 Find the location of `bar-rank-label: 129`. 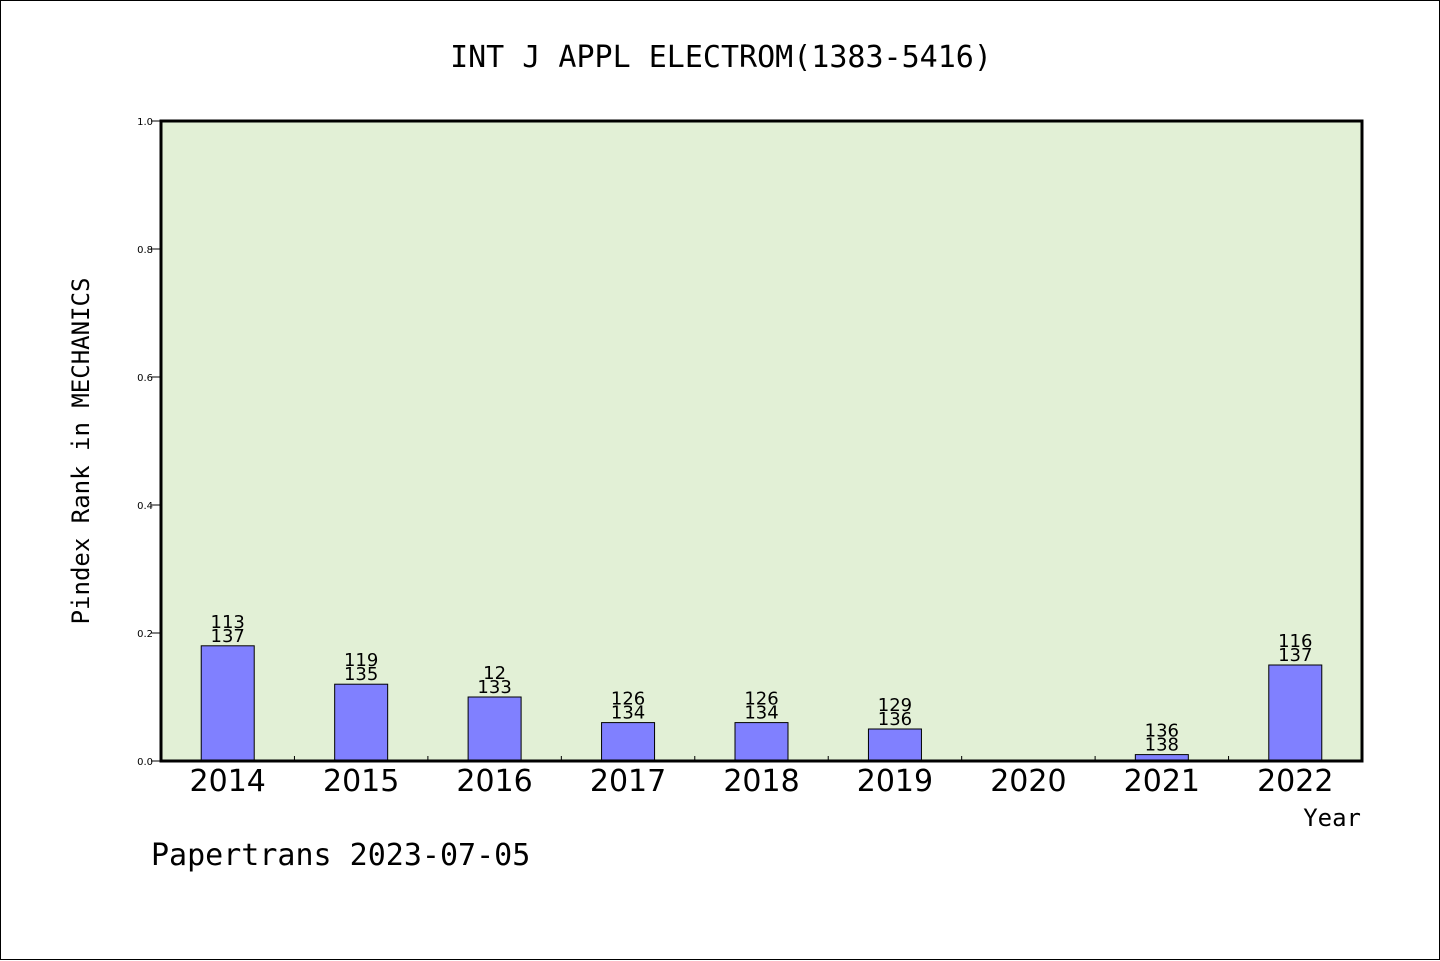

bar-rank-label: 129 is located at coordinates (895, 705).